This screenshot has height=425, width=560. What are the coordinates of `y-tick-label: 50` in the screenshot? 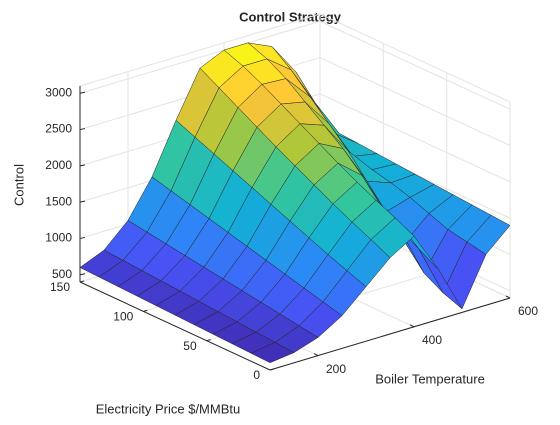 It's located at (190, 346).